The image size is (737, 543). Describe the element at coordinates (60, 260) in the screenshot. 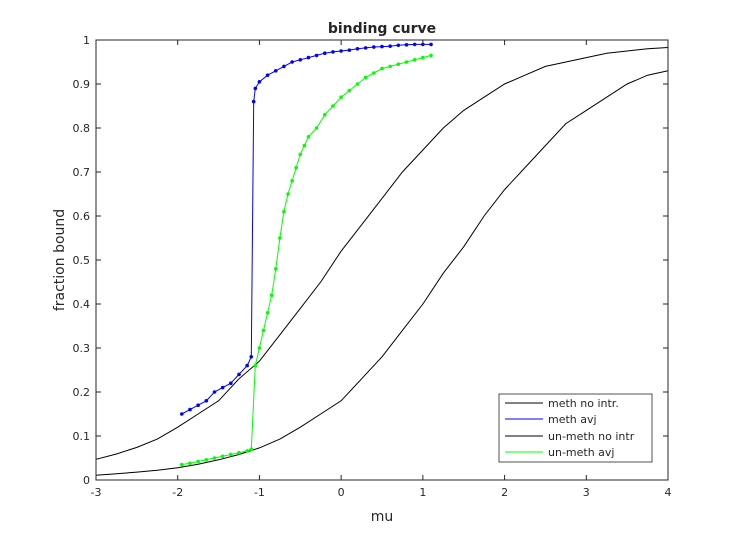

I see `y-axis-label: fraction bound` at that location.